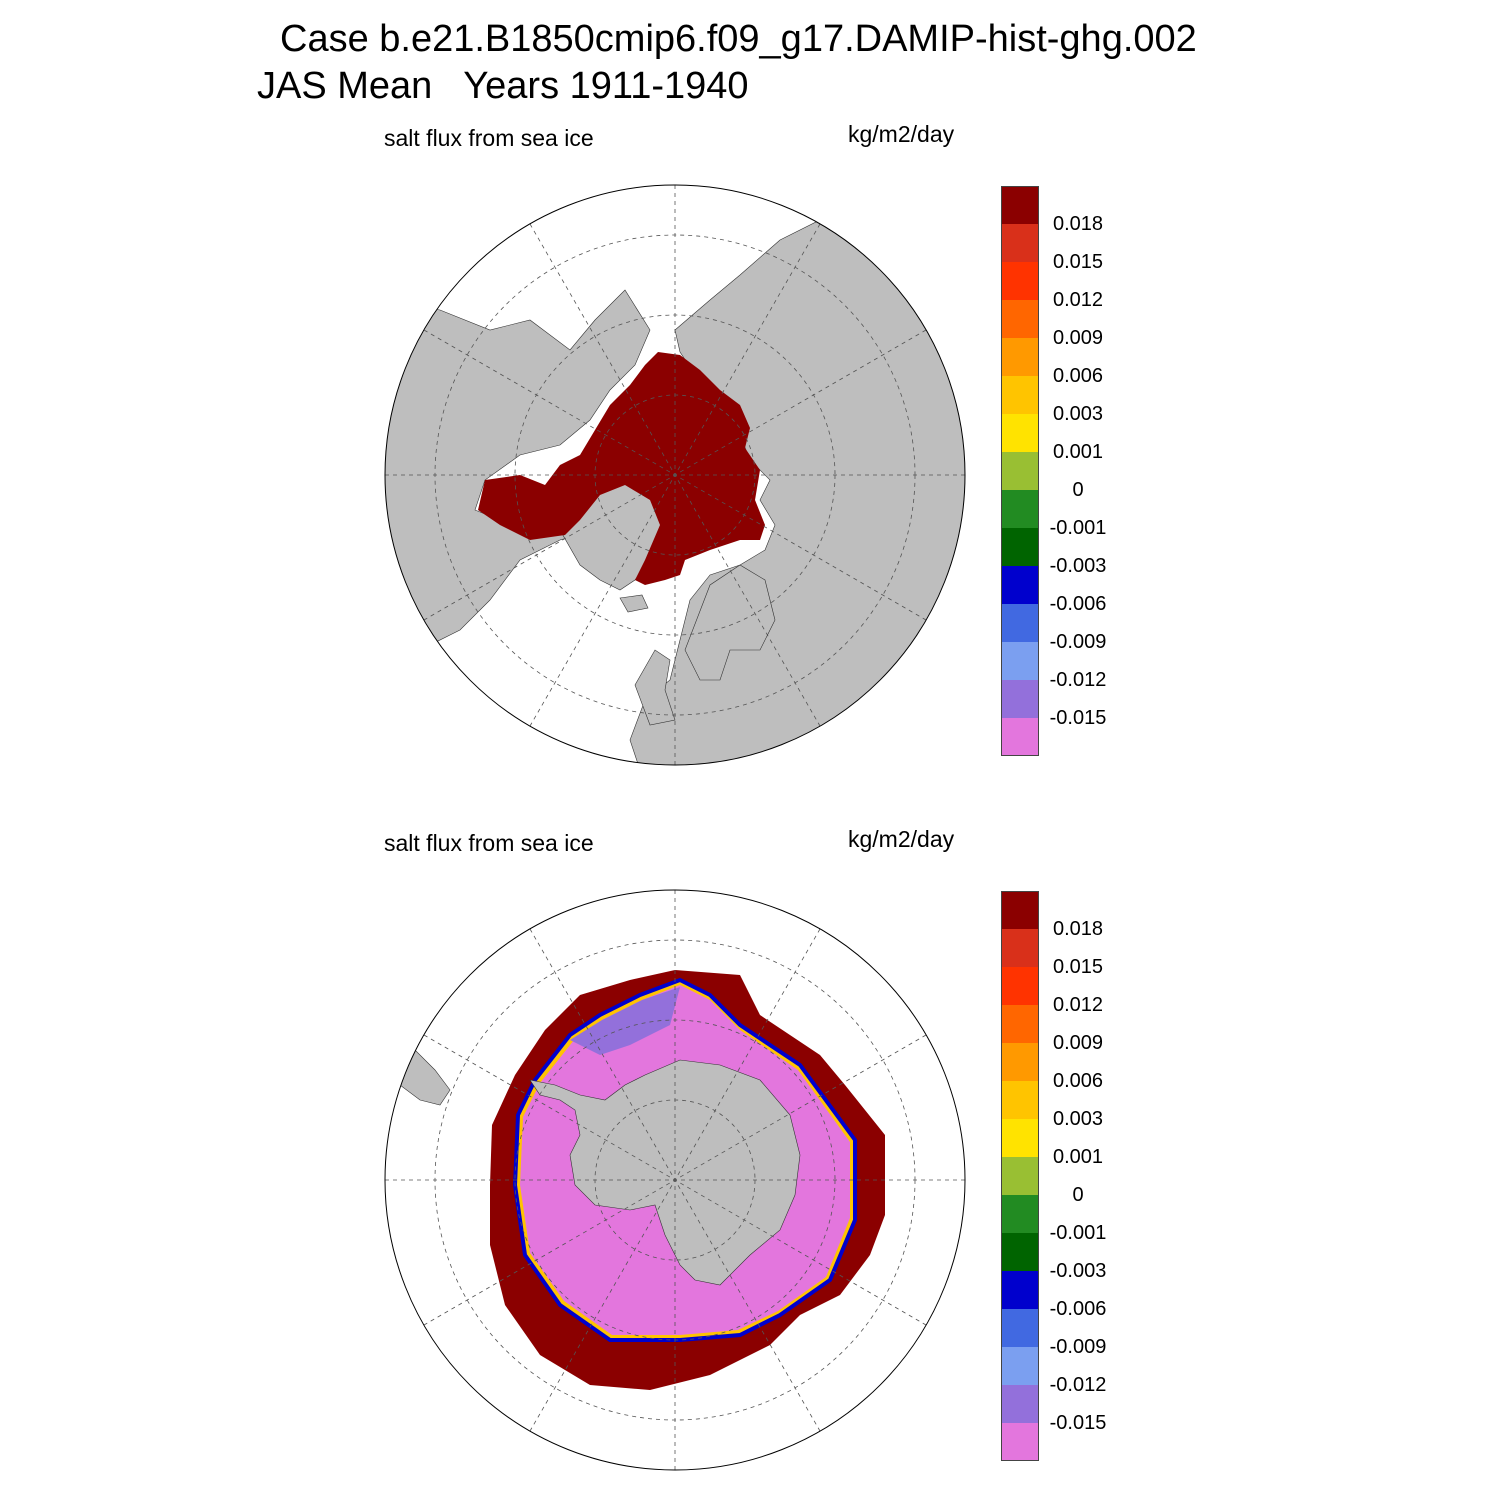  I want to click on north-land-north-america, so click(518, 470).